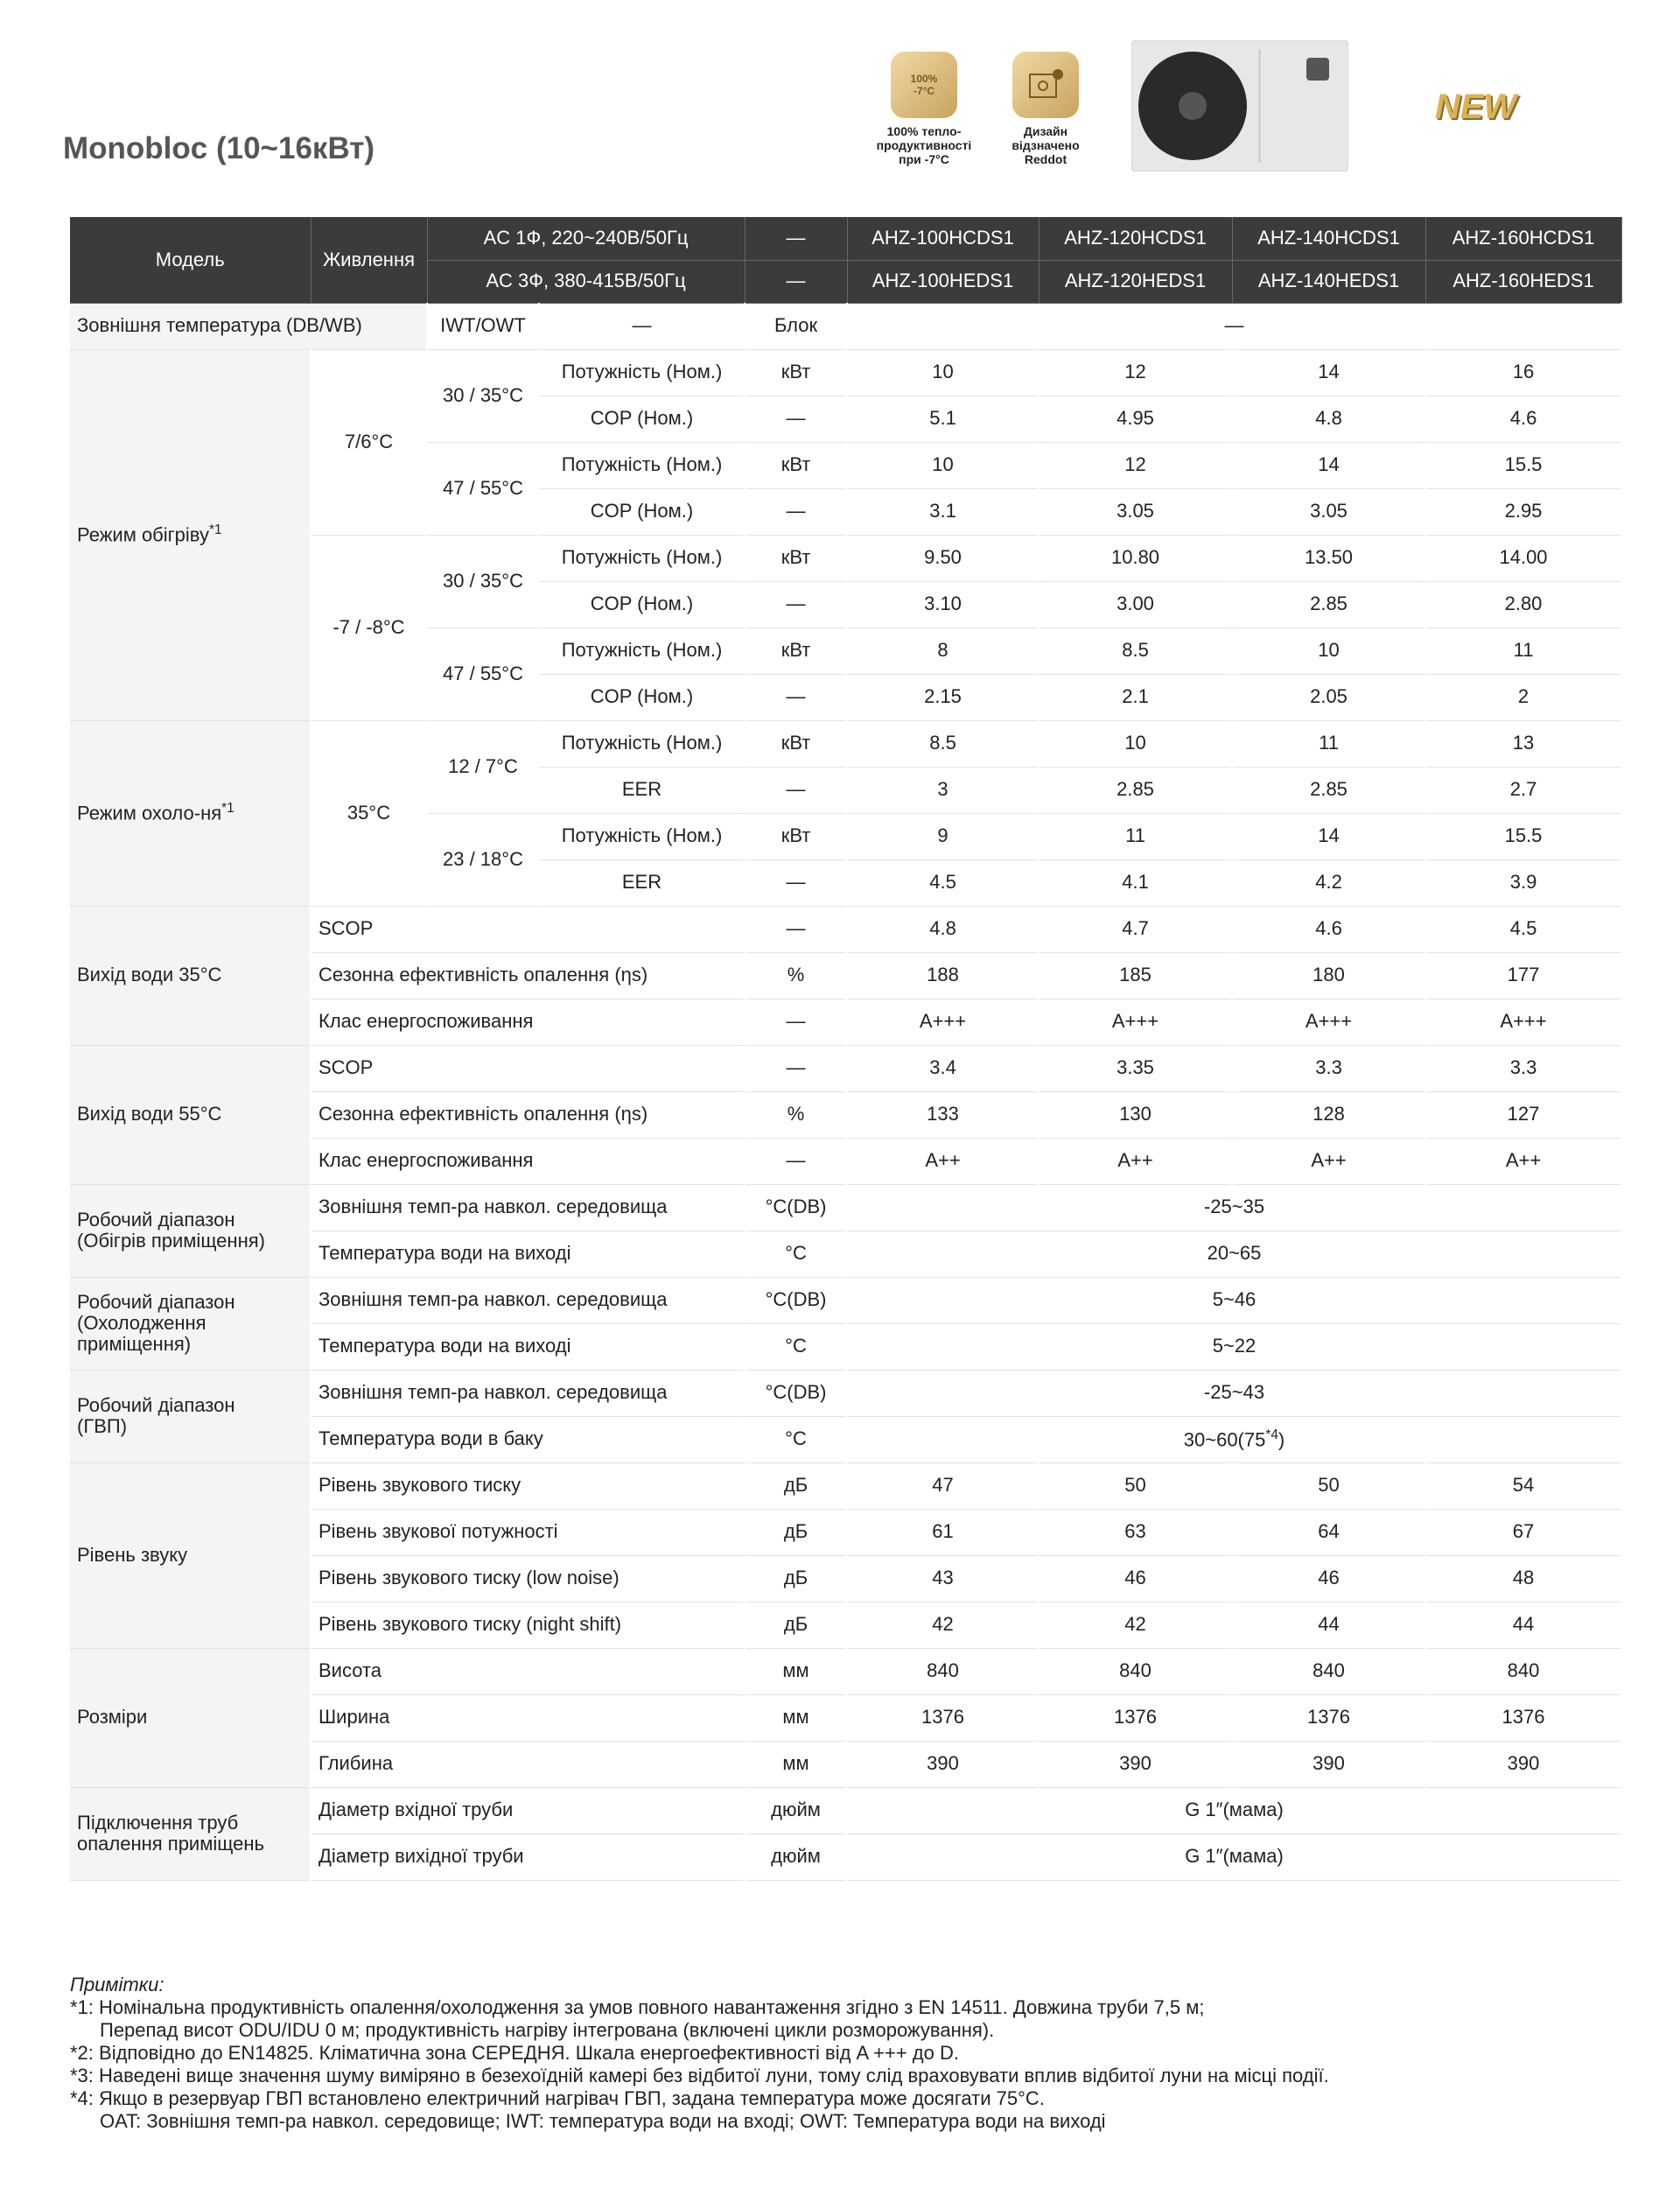 The height and width of the screenshot is (2209, 1680). I want to click on table-row: 47 / 55°C Потужність (Ном.) кВт 8 8.5 10 11, so click(846, 674).